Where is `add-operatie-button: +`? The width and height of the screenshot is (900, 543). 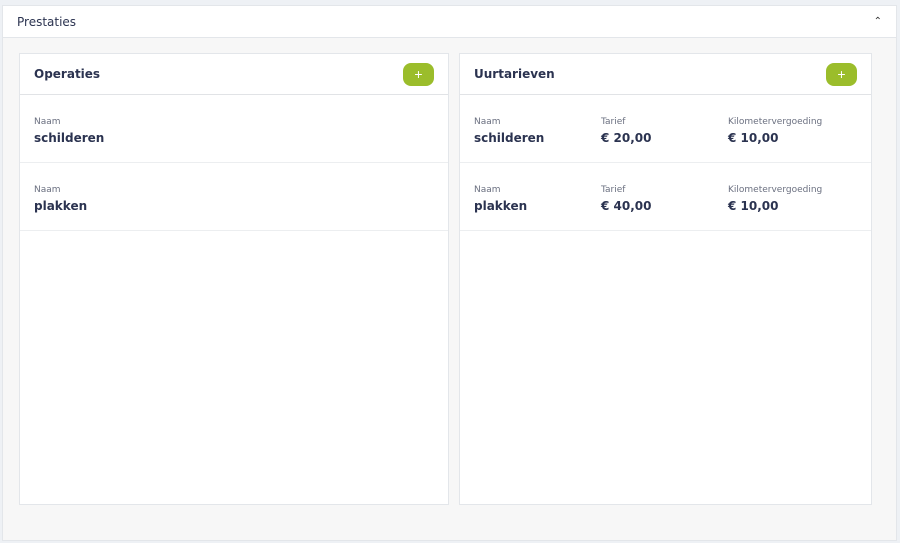
add-operatie-button: + is located at coordinates (418, 74).